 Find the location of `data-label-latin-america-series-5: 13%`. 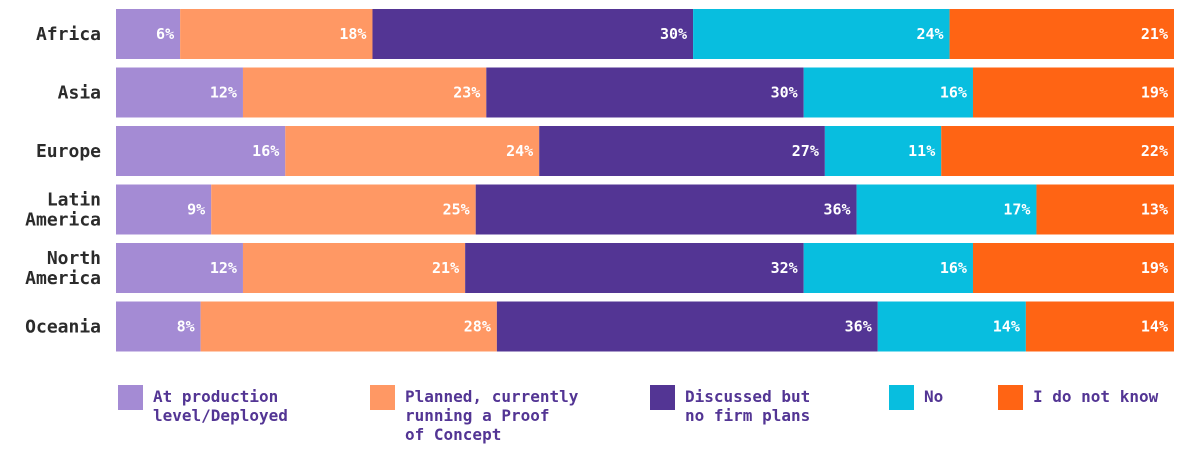

data-label-latin-america-series-5: 13% is located at coordinates (1154, 210).